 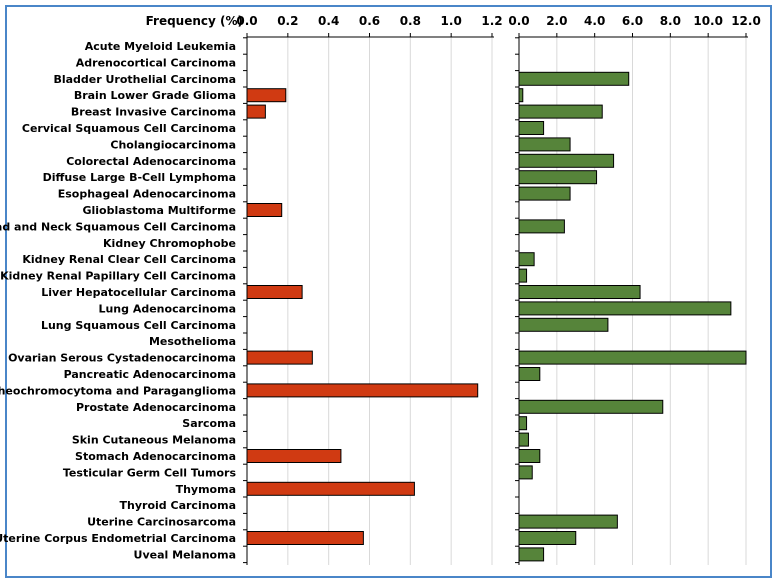 What do you see at coordinates (178, 505) in the screenshot?
I see `category-label: Thyroid Carcinoma` at bounding box center [178, 505].